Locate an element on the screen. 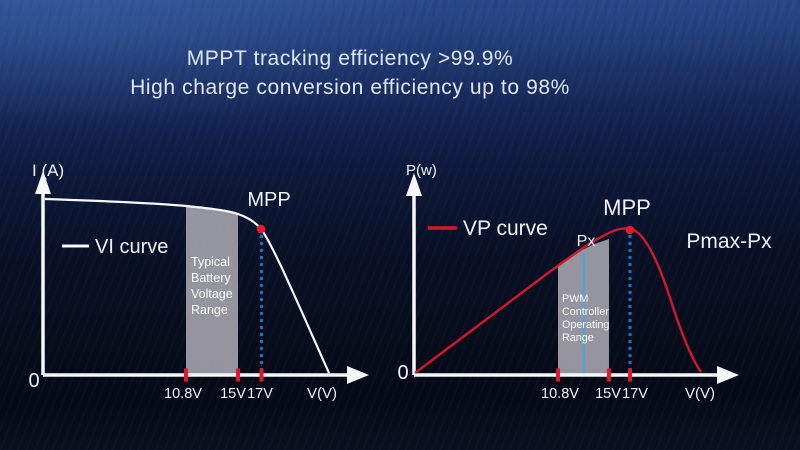  battery-voltage-range-band is located at coordinates (212, 289).